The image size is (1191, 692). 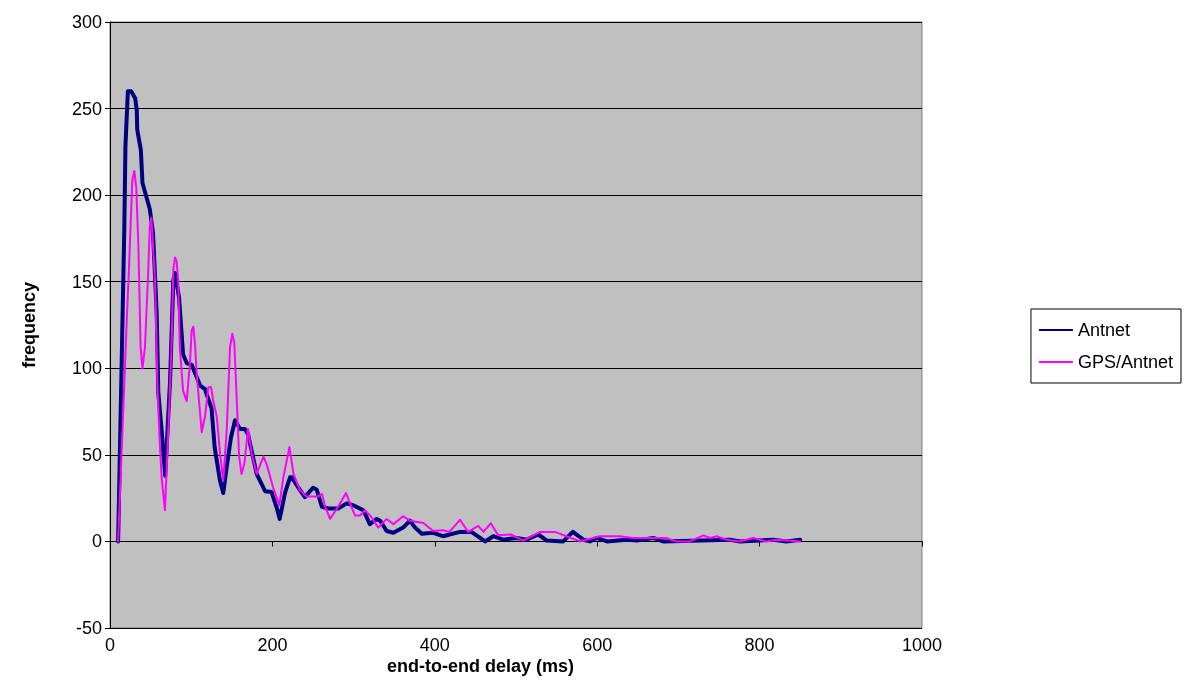 I want to click on y-tick-label: -50, so click(x=88, y=628).